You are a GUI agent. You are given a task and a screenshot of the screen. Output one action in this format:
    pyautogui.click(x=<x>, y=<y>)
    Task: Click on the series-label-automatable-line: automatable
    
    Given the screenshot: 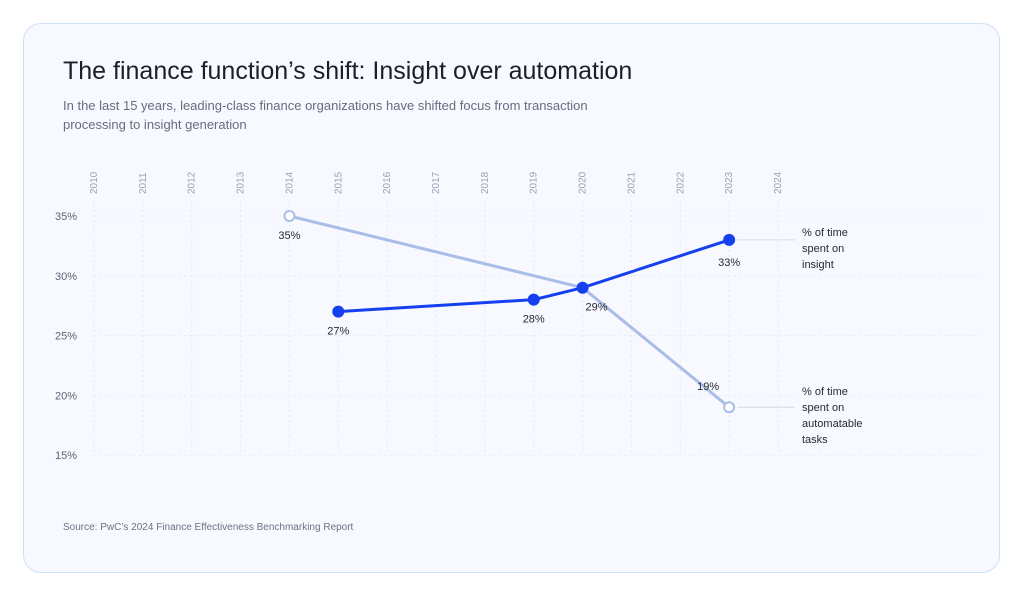 What is the action you would take?
    pyautogui.click(x=832, y=424)
    